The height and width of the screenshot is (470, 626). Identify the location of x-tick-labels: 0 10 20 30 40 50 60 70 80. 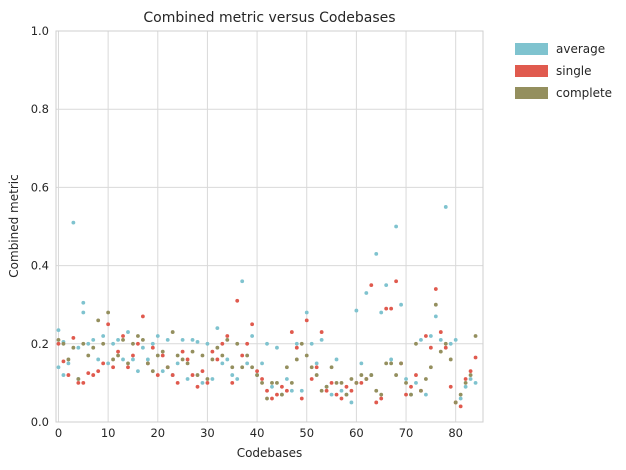
(259, 433).